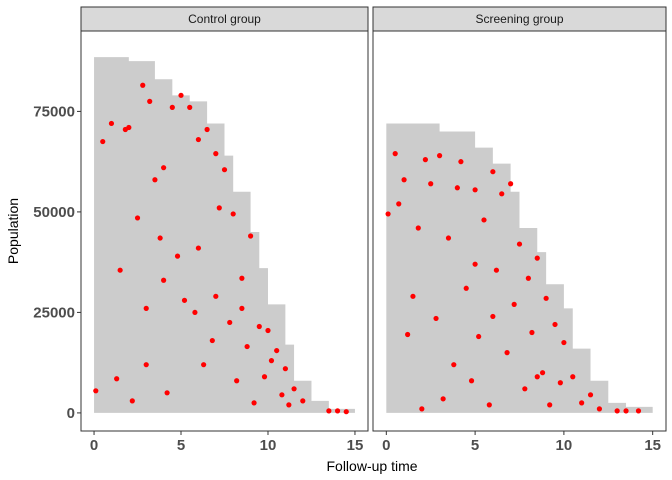 The width and height of the screenshot is (672, 480). What do you see at coordinates (268, 445) in the screenshot?
I see `x-tick-label: 10` at bounding box center [268, 445].